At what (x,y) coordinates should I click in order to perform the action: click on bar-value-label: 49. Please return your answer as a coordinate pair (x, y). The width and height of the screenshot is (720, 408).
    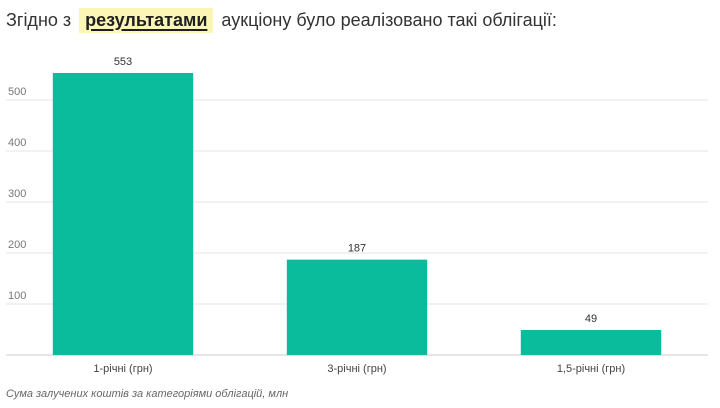
    Looking at the image, I should click on (591, 319).